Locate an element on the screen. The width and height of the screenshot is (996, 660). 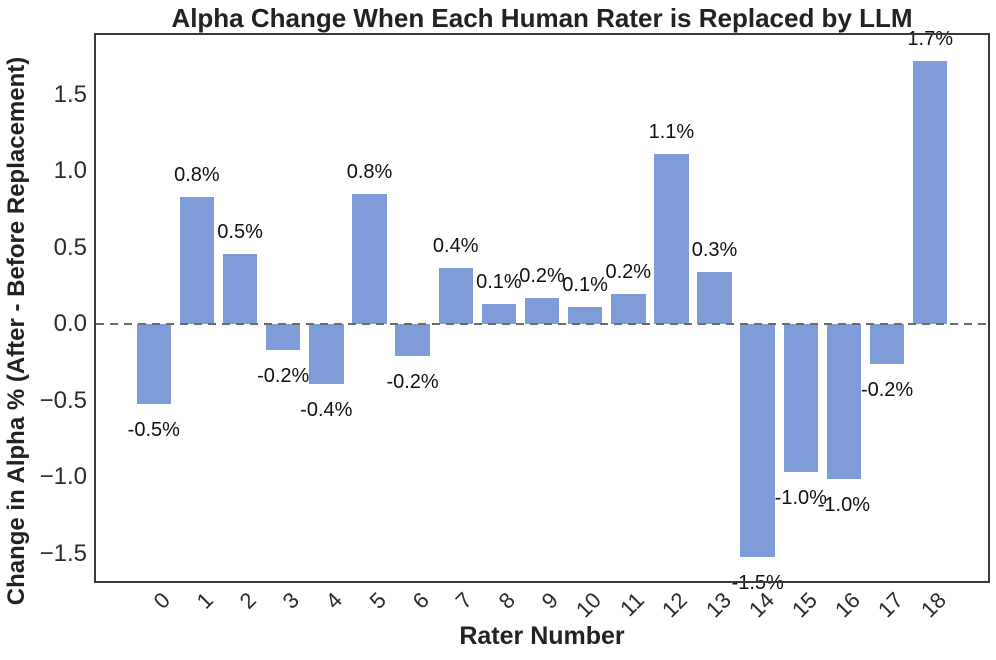
y-tick-label: 1.5 is located at coordinates (70, 94).